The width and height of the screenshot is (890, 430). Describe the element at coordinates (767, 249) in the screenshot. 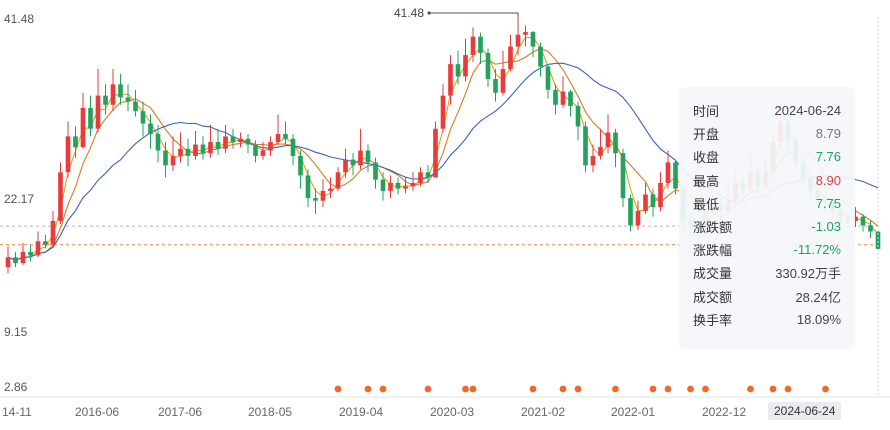

I see `tooltip-row-change-pct: 涨跌幅 -11.72%` at that location.